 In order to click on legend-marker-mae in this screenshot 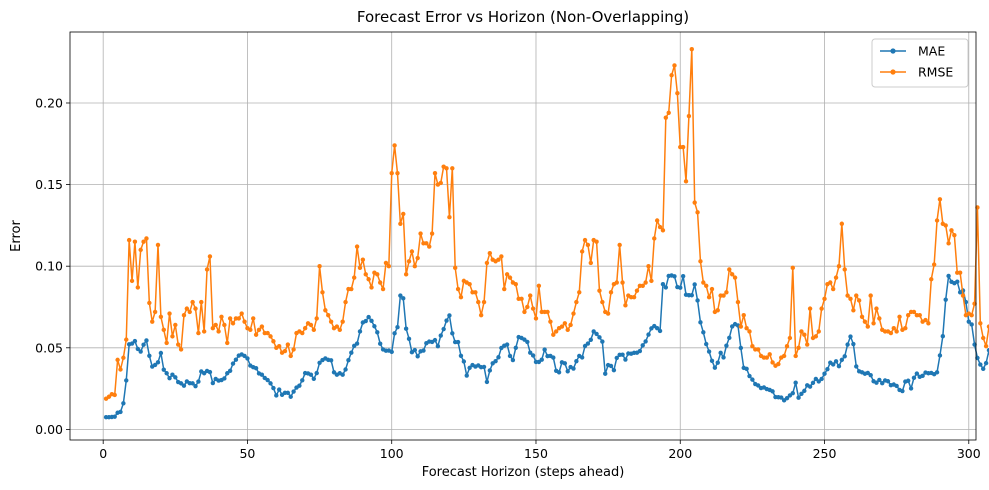, I will do `click(893, 51)`.